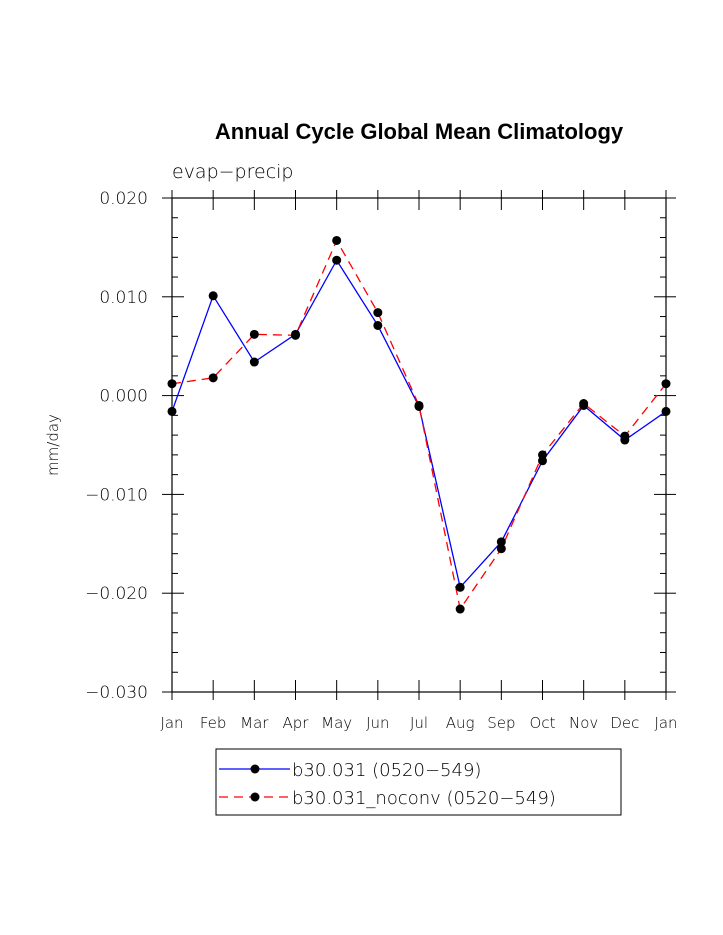 This screenshot has width=723, height=935. Describe the element at coordinates (460, 723) in the screenshot. I see `x-tick-label: Aug` at that location.